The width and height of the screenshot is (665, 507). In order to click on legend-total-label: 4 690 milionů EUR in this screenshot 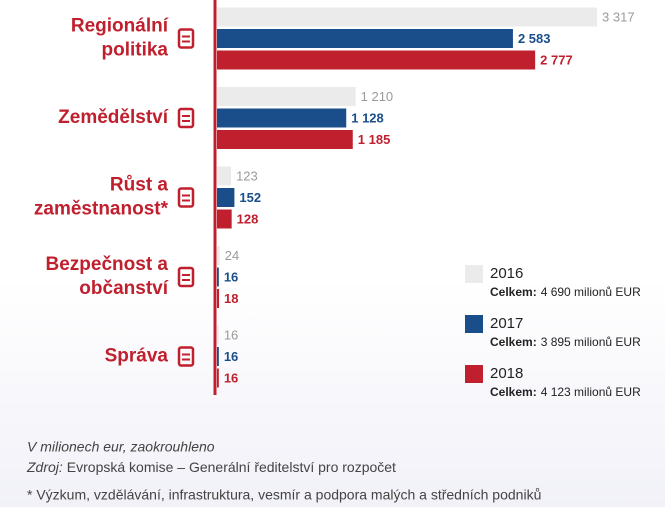, I will do `click(591, 292)`.